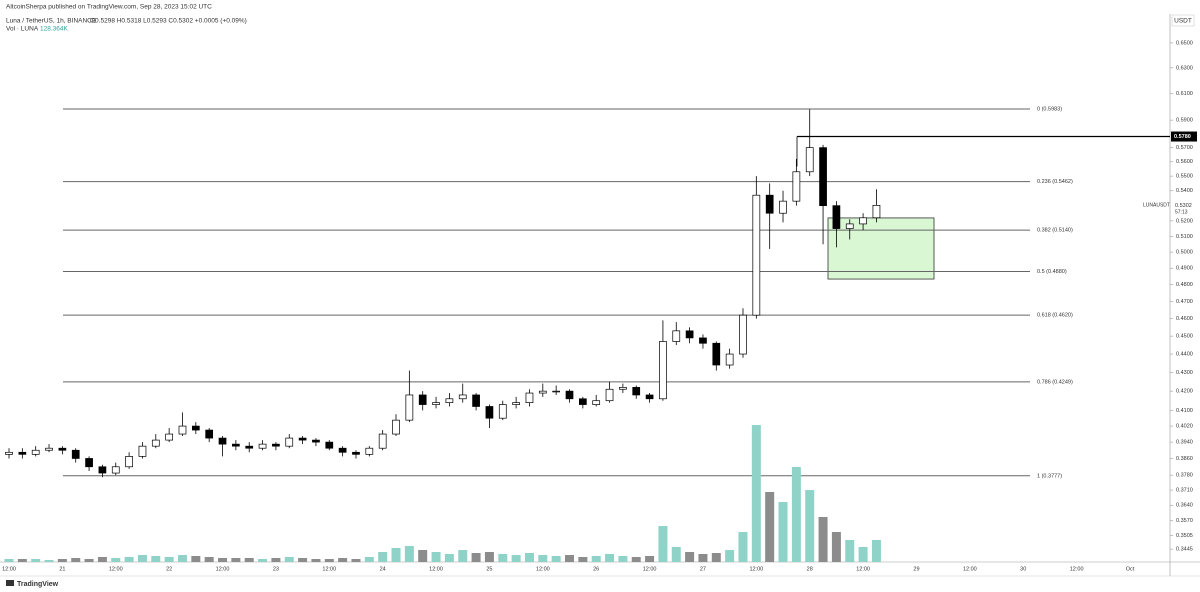  What do you see at coordinates (22, 29) in the screenshot?
I see `volume-label: Vol · LUNA` at bounding box center [22, 29].